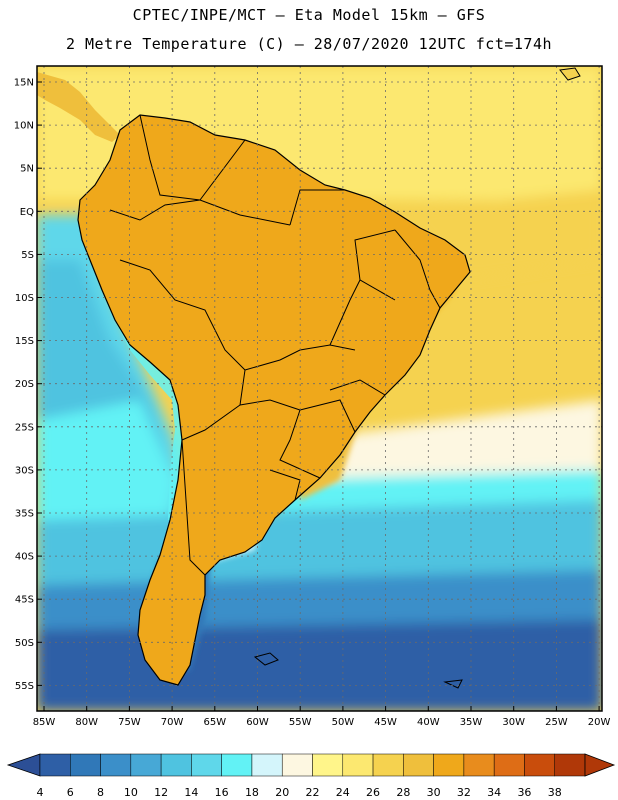  What do you see at coordinates (44, 722) in the screenshot?
I see `lon-label: 85W` at bounding box center [44, 722].